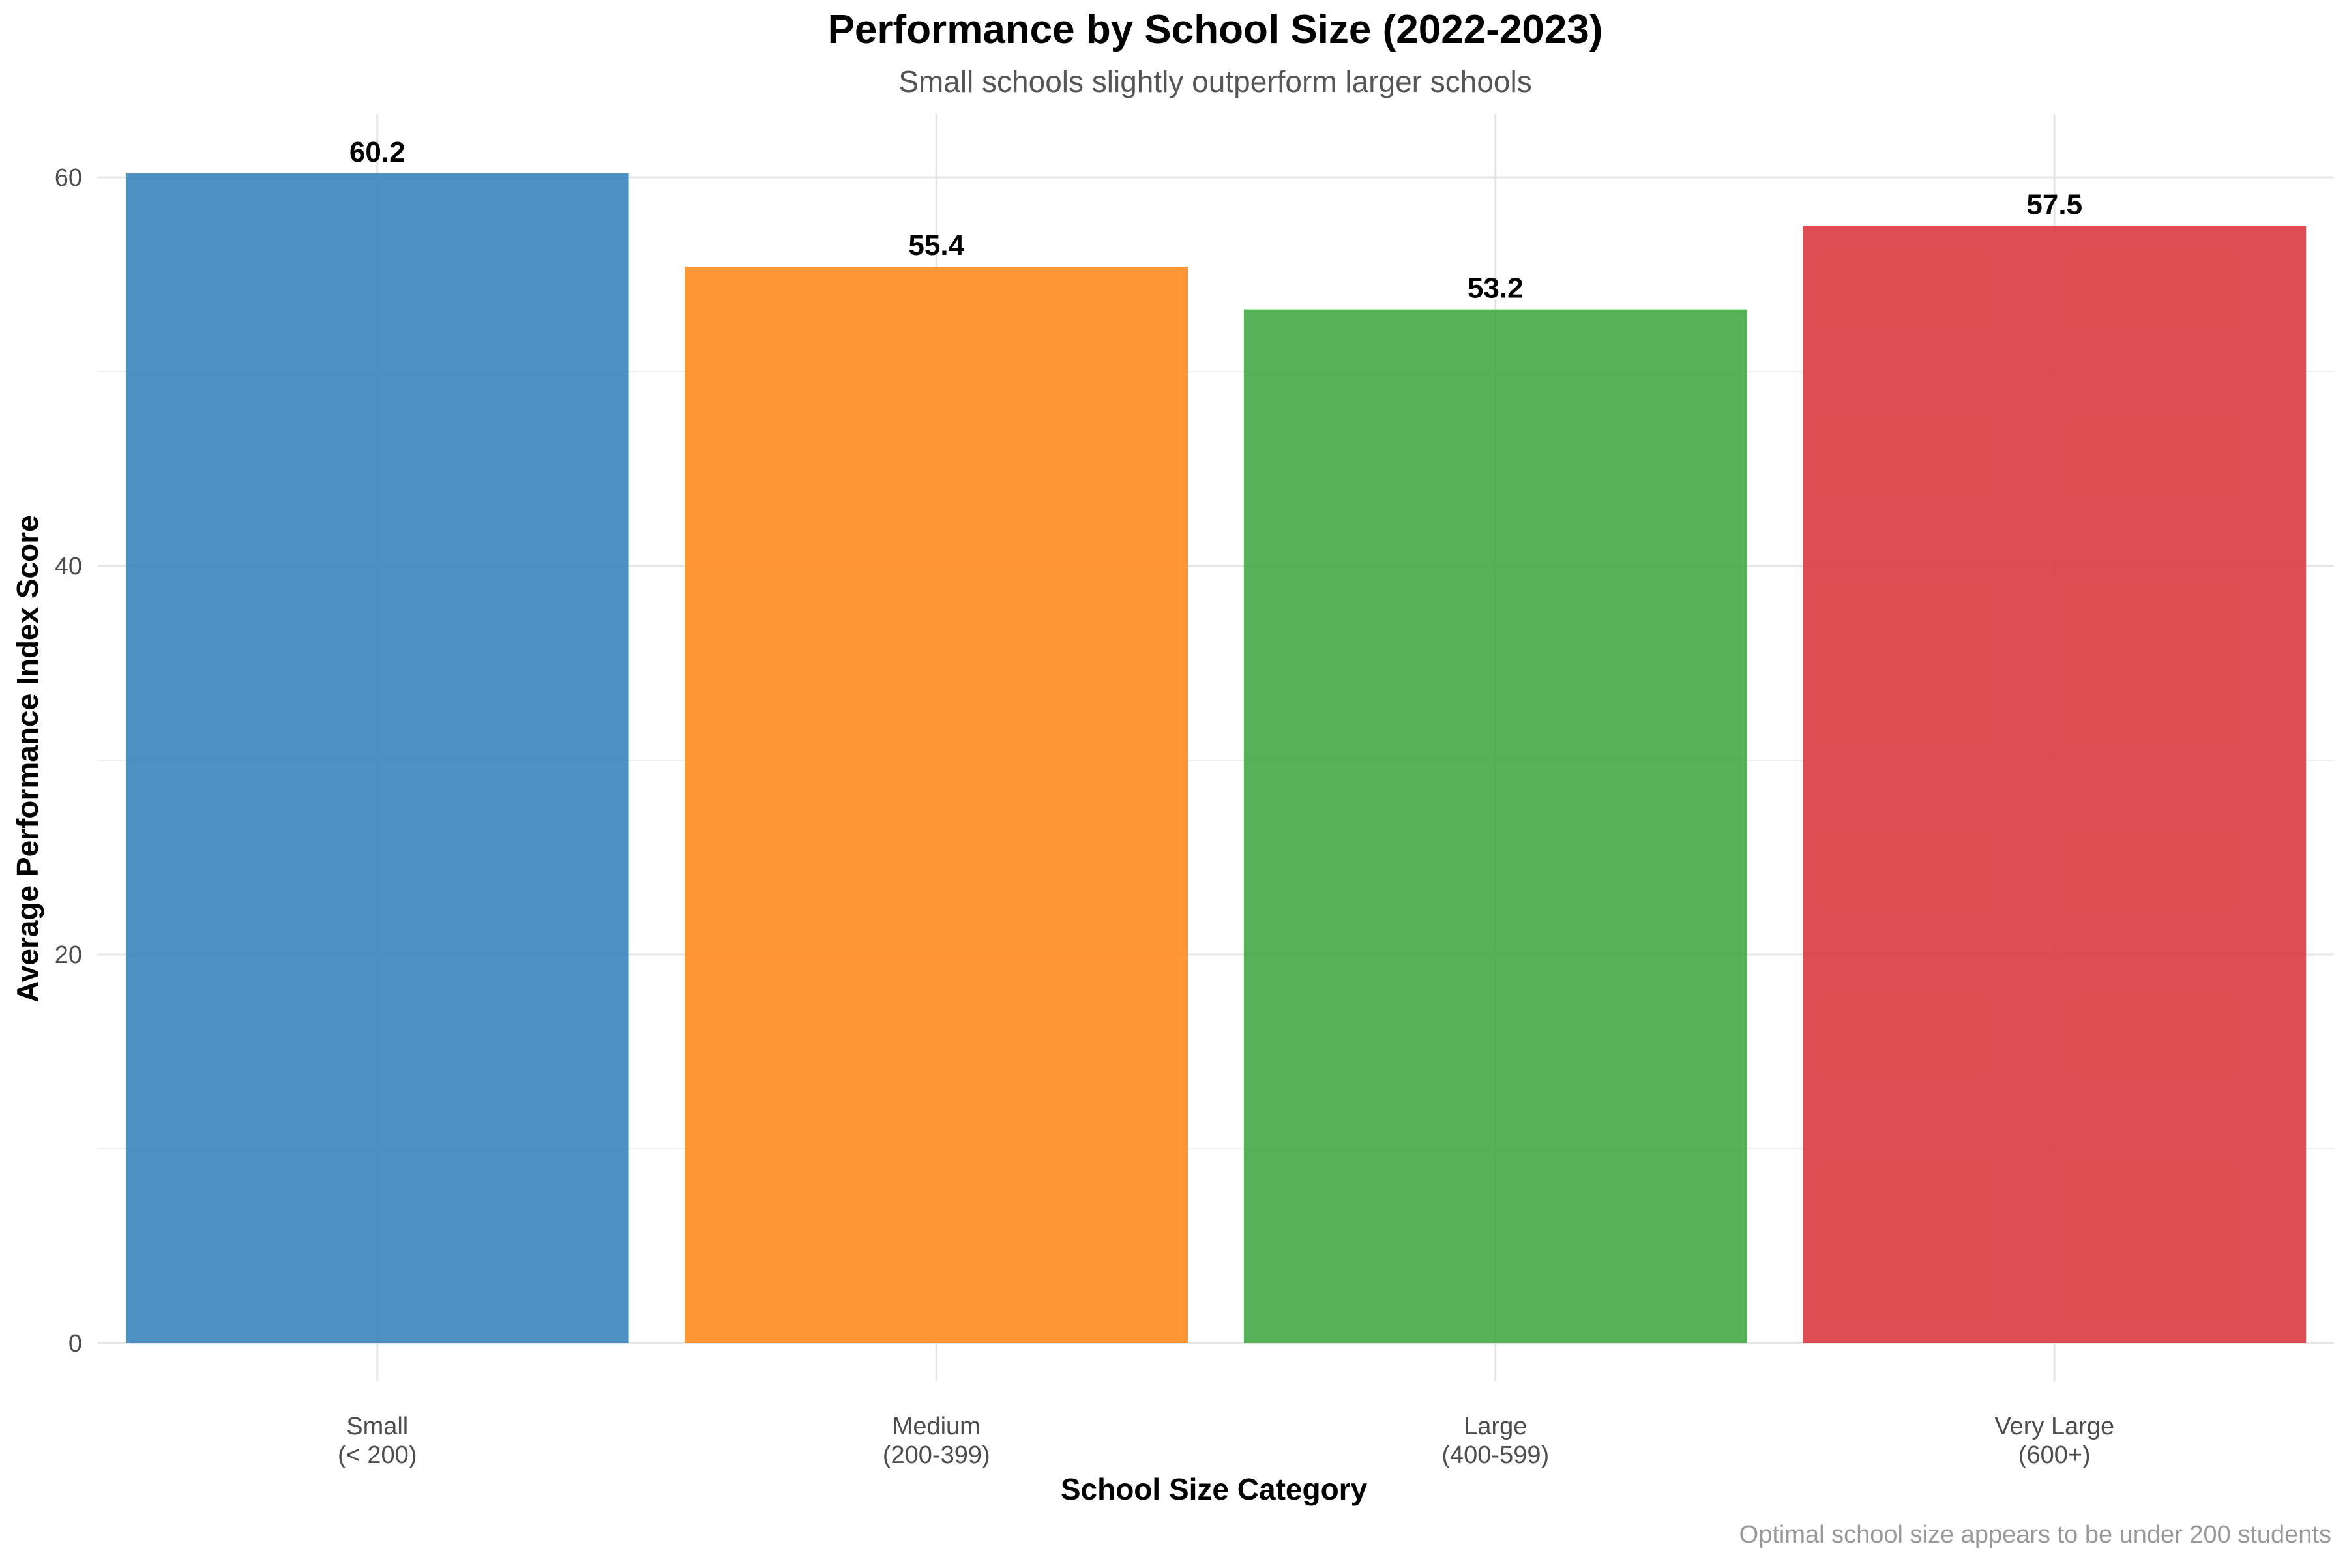 This screenshot has height=1568, width=2347. What do you see at coordinates (936, 1456) in the screenshot?
I see `x-tick-label: (200-399)` at bounding box center [936, 1456].